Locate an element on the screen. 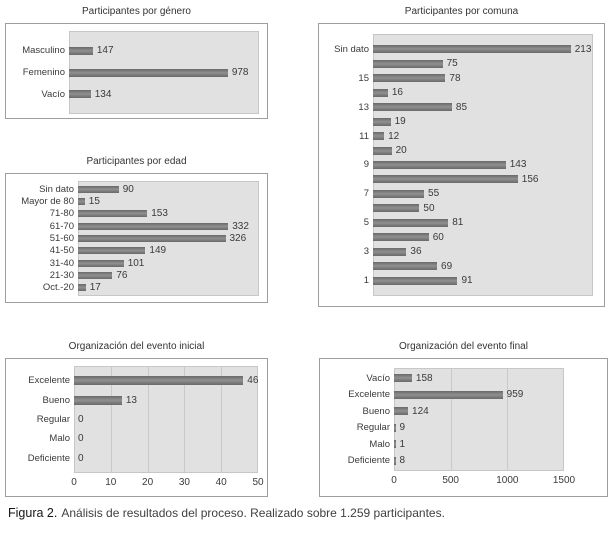 Image resolution: width=615 pixels, height=538 pixels. category-label: Vacío is located at coordinates (53, 94).